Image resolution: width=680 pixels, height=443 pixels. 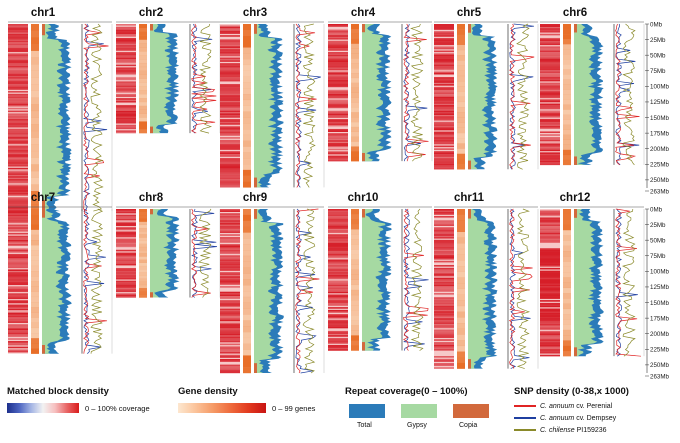 I want to click on mb-tick-label: 263Mb, so click(x=659, y=376).